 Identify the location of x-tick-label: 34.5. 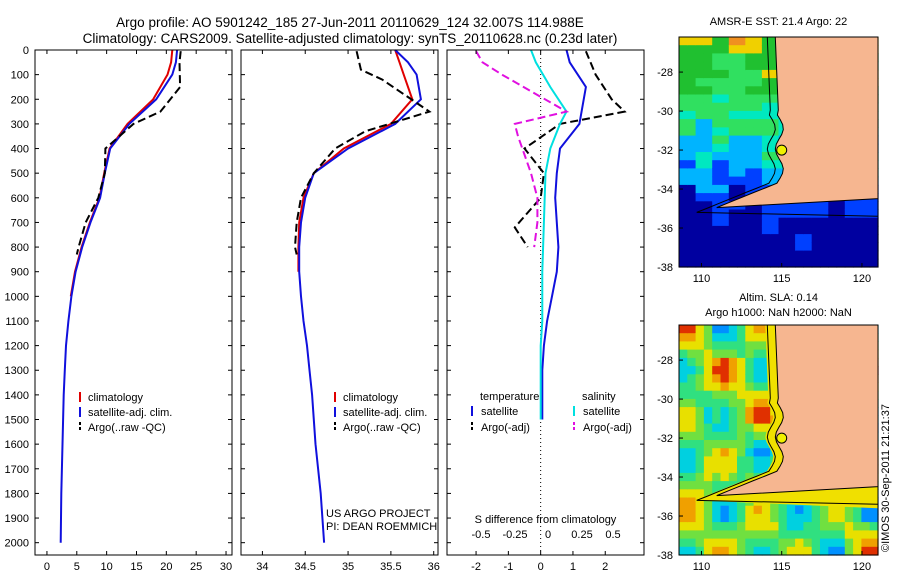
(305, 567).